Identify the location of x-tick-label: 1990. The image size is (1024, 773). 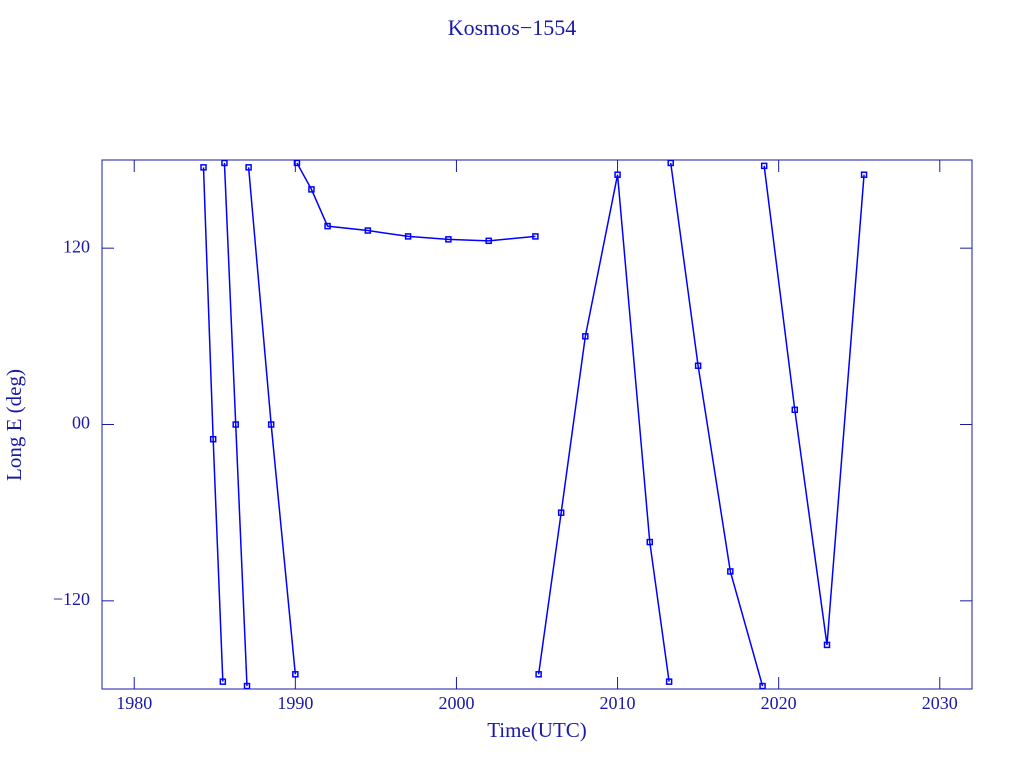
(295, 703).